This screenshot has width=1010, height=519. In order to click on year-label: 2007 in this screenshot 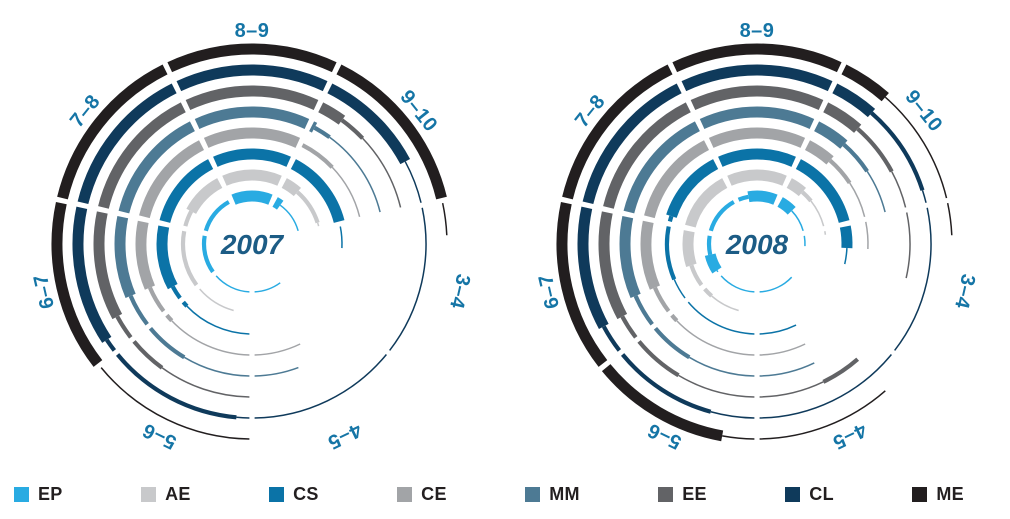, I will do `click(252, 244)`.